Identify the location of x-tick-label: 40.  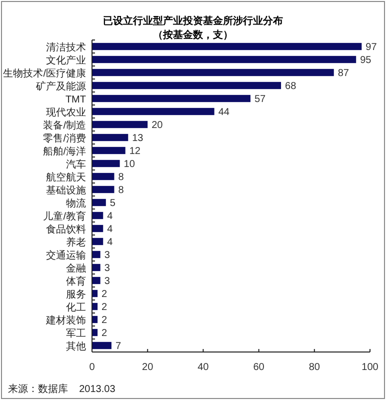
(203, 367).